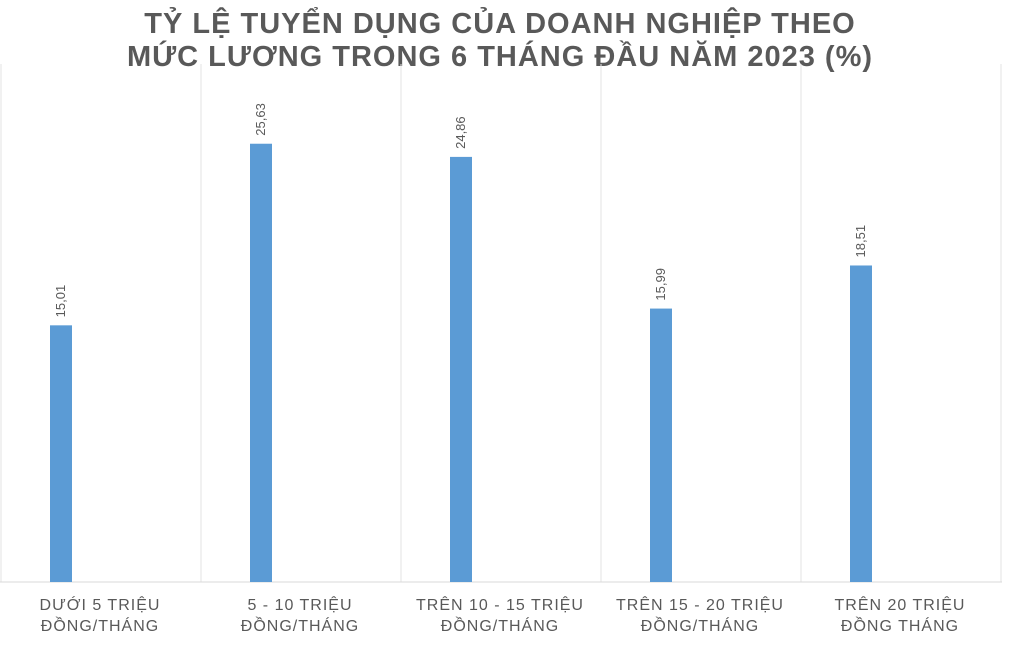 This screenshot has height=666, width=1020. What do you see at coordinates (500, 625) in the screenshot?
I see `category-label-3-line-2: ĐỒNG/THÁNG` at bounding box center [500, 625].